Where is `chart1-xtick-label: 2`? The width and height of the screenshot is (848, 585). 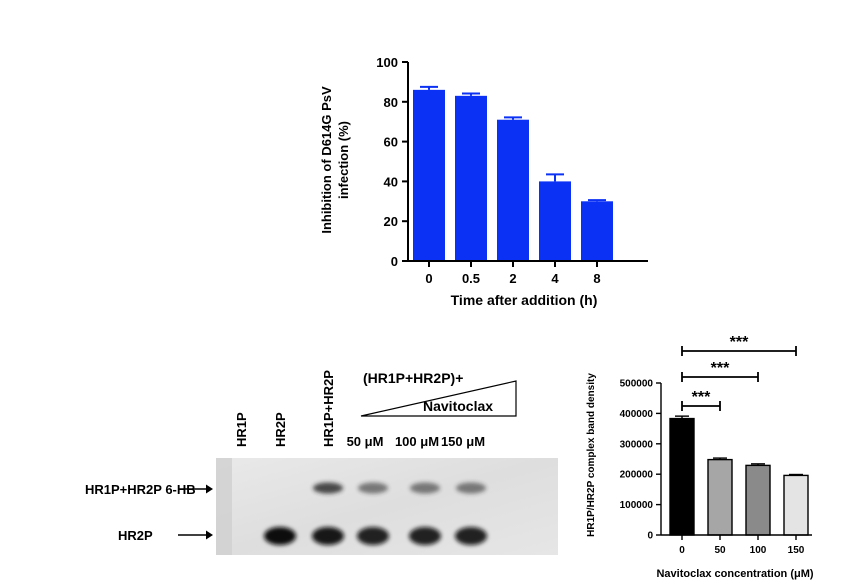
chart1-xtick-label: 2 is located at coordinates (512, 278).